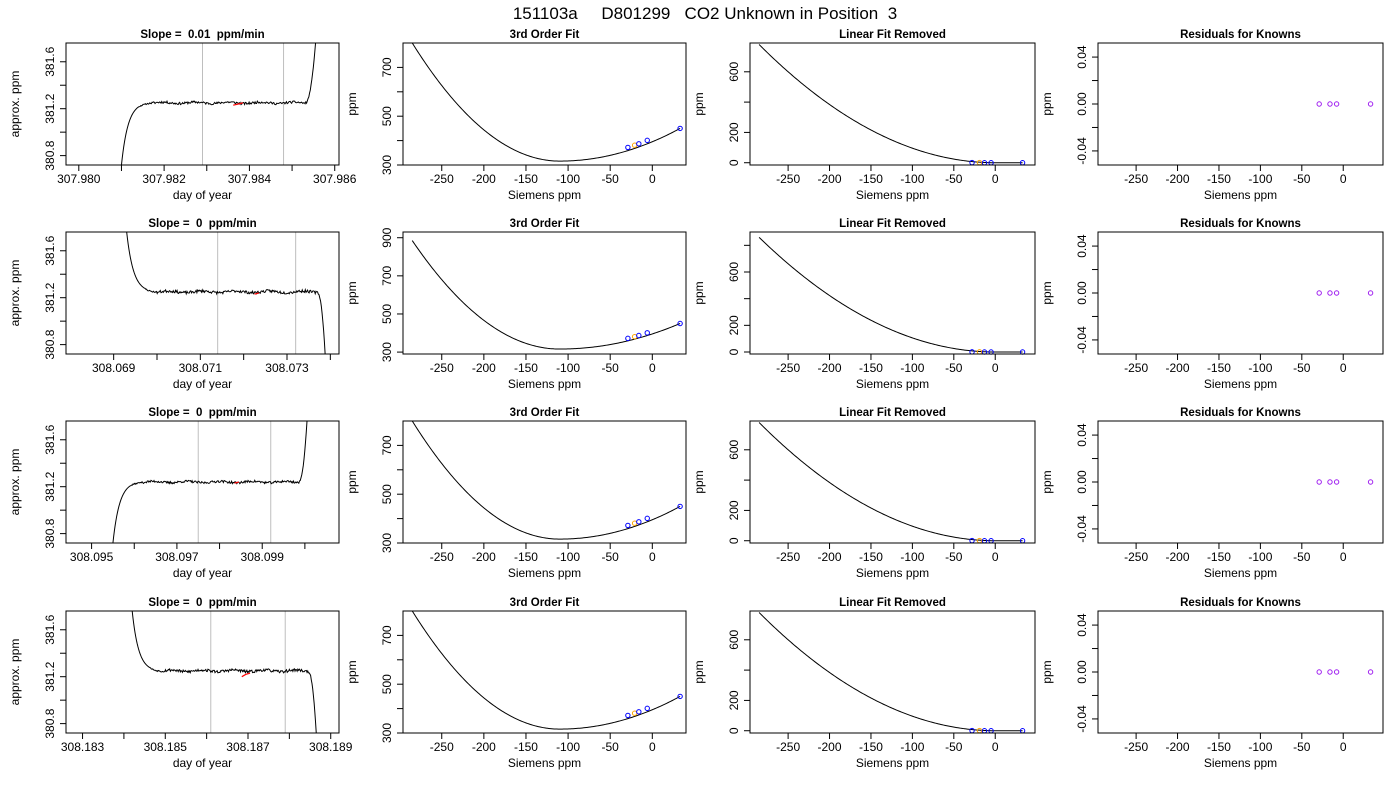 Image resolution: width=1400 pixels, height=800 pixels. I want to click on chart-2-3-xlabel: Siemens ppm, so click(892, 384).